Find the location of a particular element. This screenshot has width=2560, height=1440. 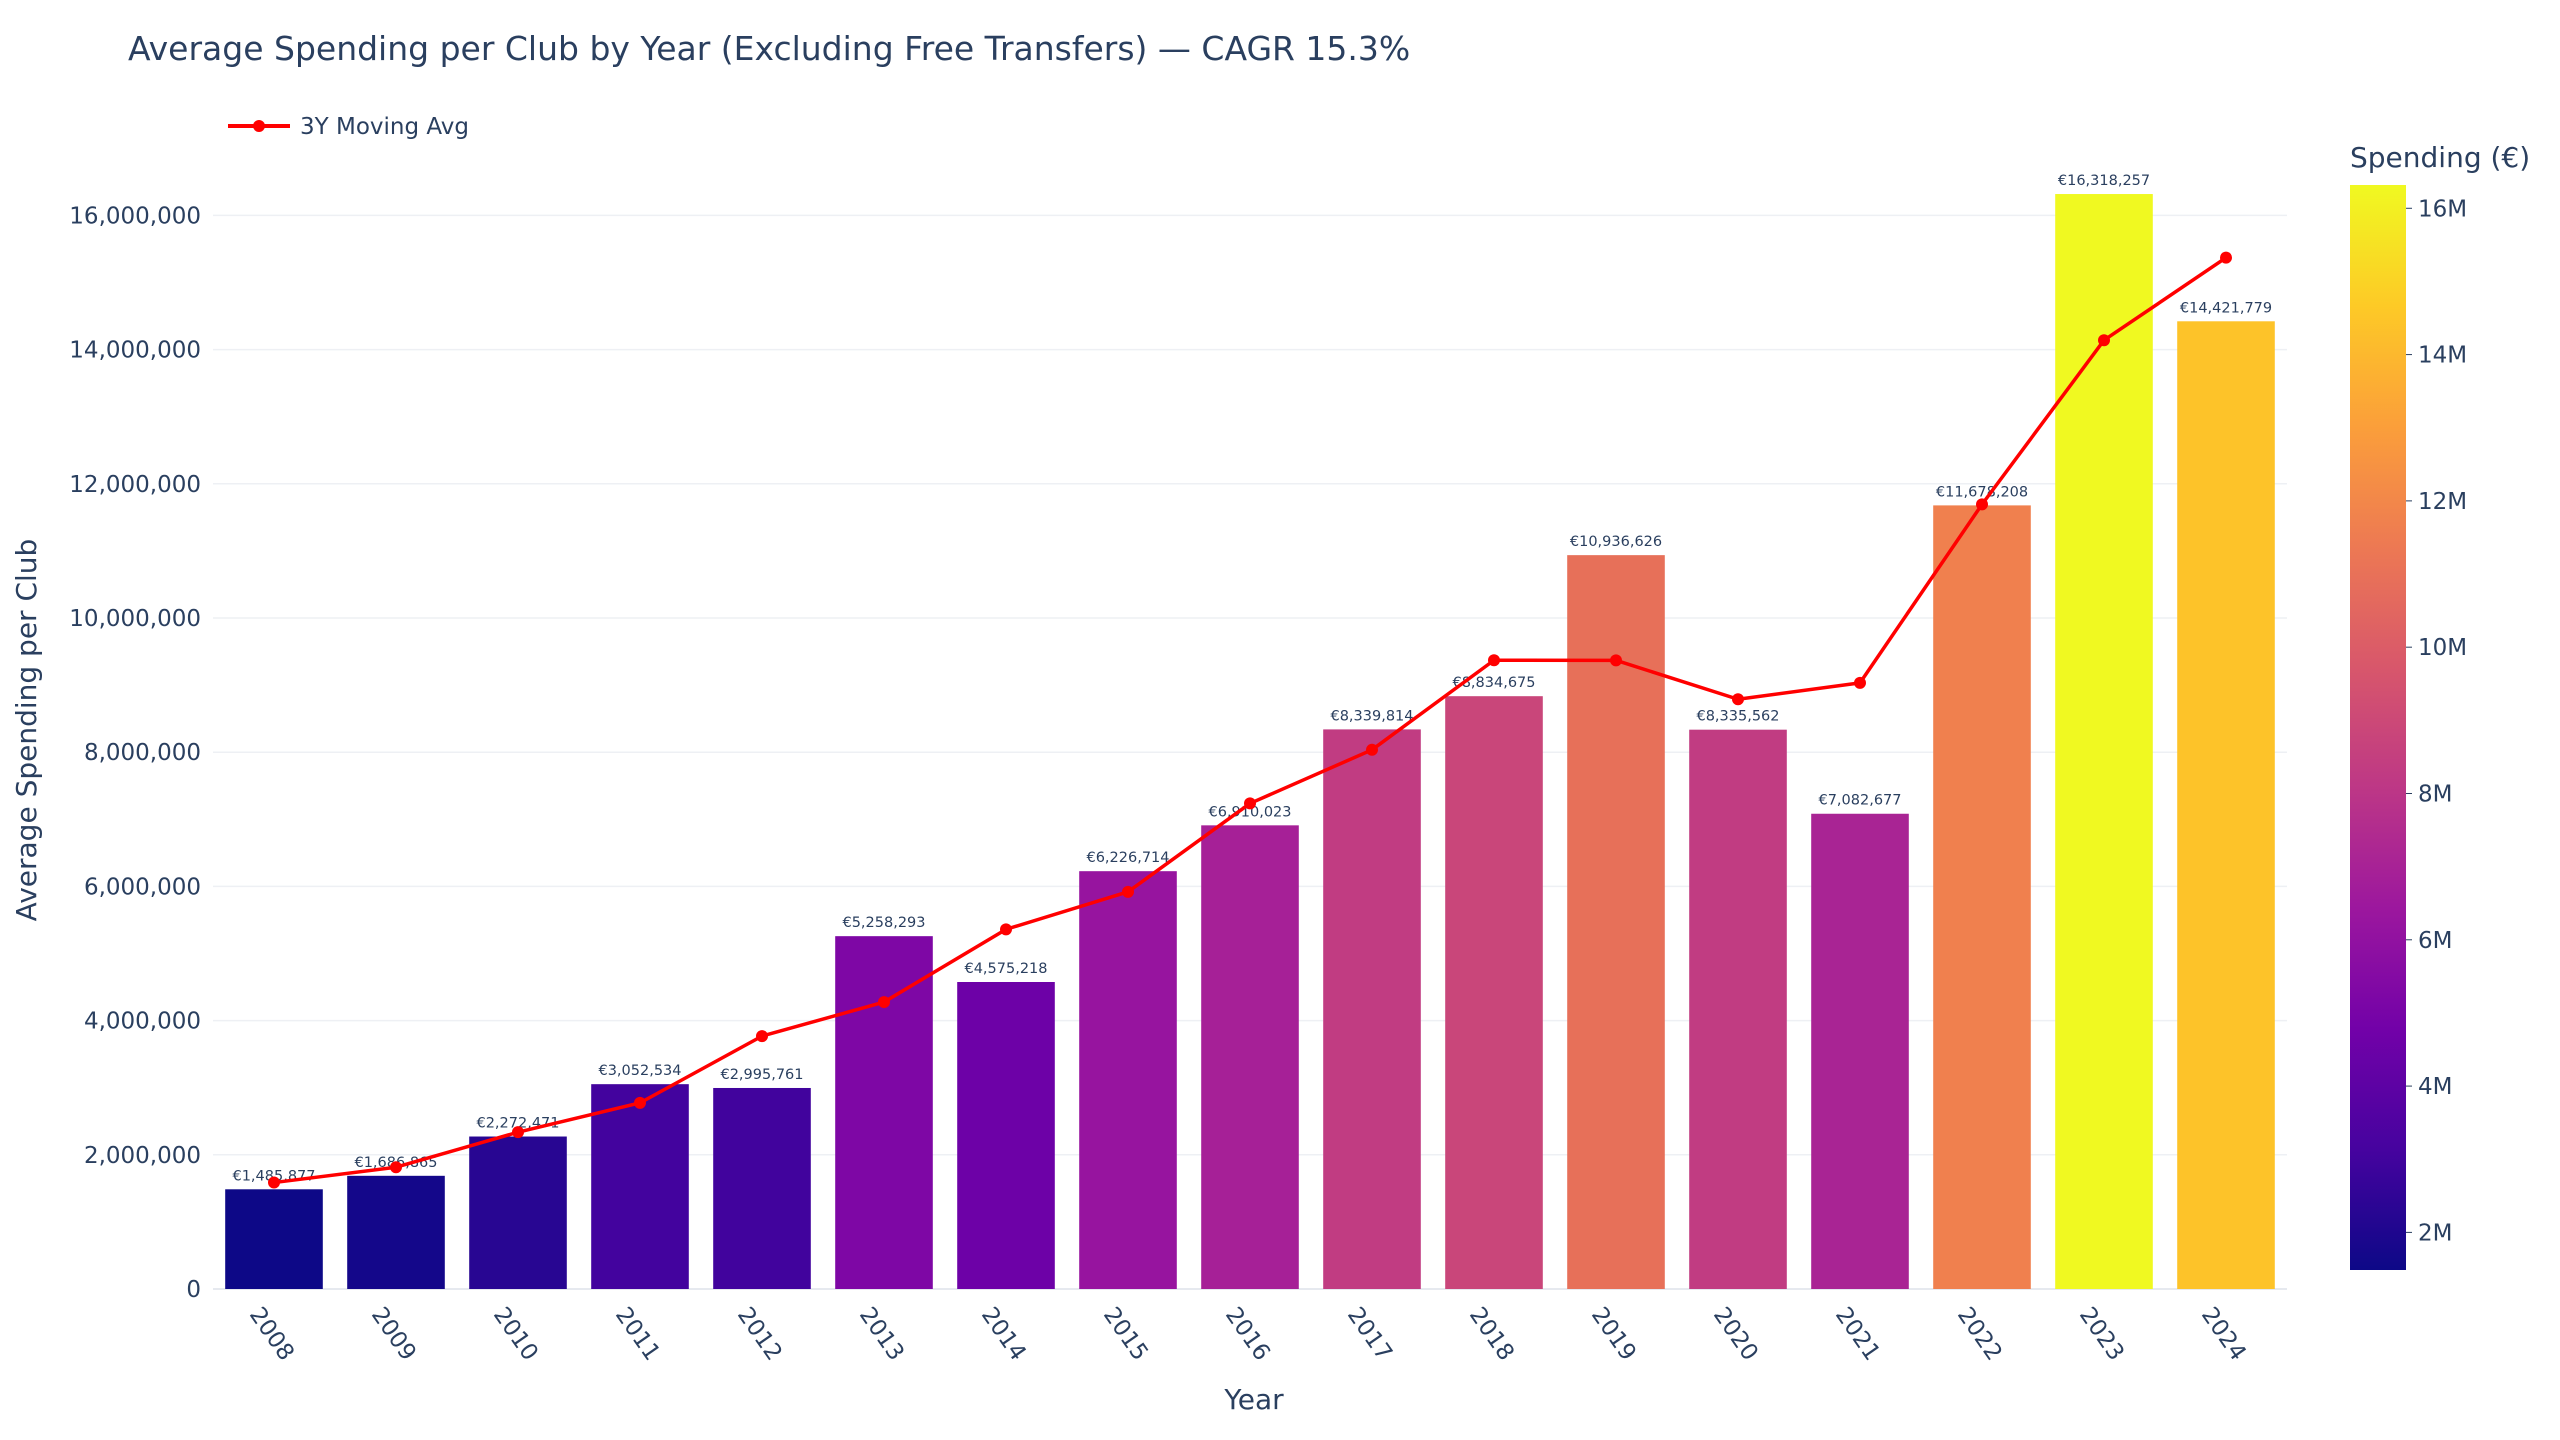

bar-value-label: €8,834,675 is located at coordinates (1493, 683).